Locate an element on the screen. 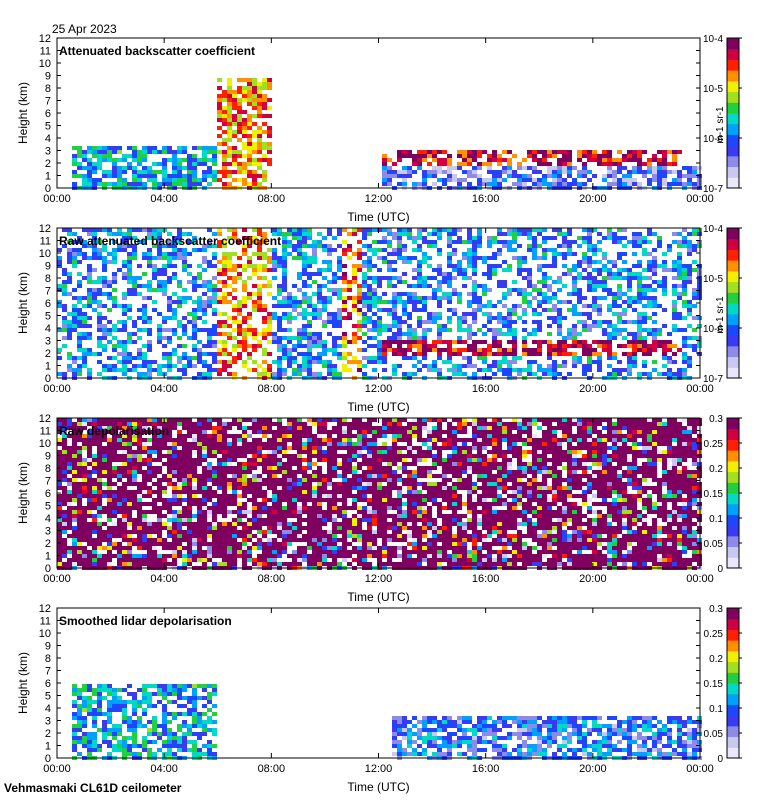 This screenshot has height=800, width=780. colorbar-segment is located at coordinates (733, 234).